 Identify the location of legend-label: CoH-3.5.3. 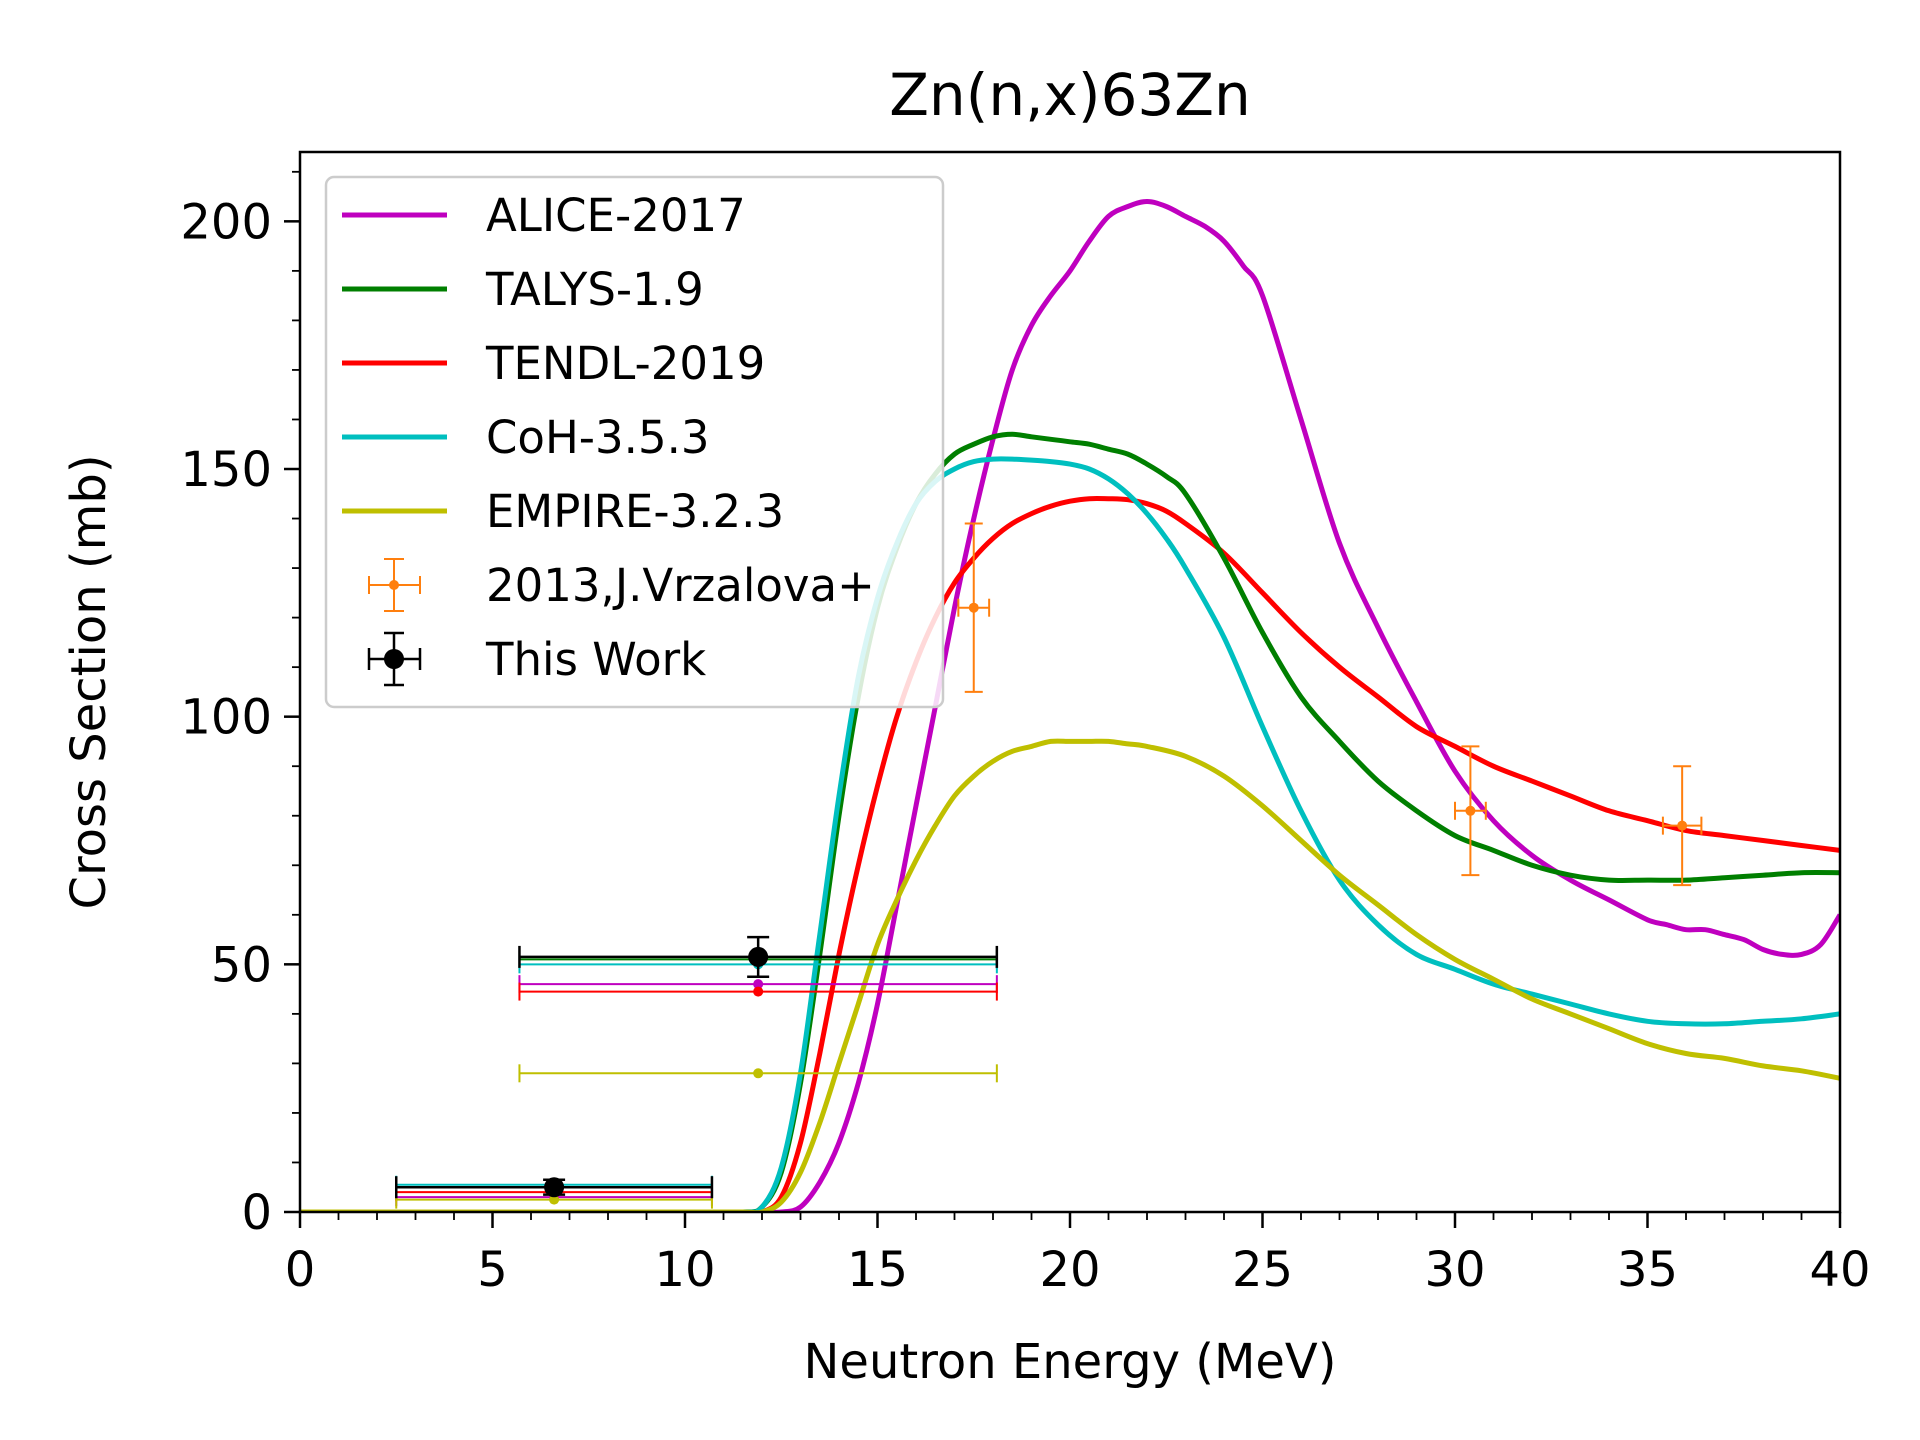
(598, 437).